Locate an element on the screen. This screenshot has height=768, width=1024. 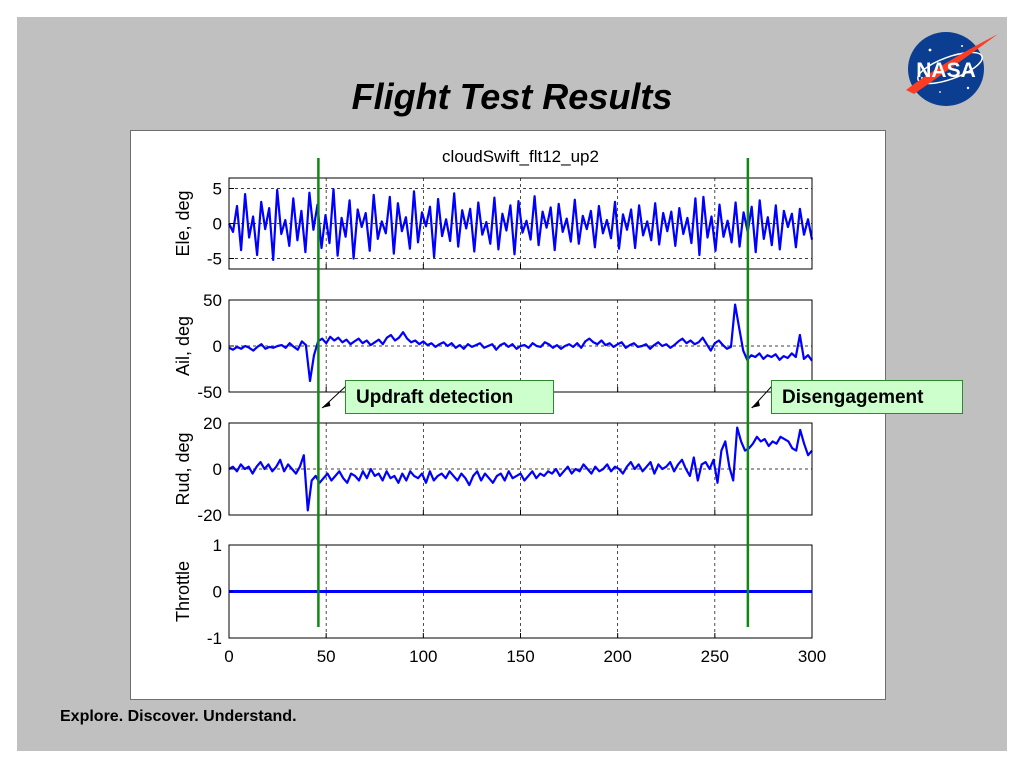
subplot-0-ylabel: Ele, deg is located at coordinates (183, 223).